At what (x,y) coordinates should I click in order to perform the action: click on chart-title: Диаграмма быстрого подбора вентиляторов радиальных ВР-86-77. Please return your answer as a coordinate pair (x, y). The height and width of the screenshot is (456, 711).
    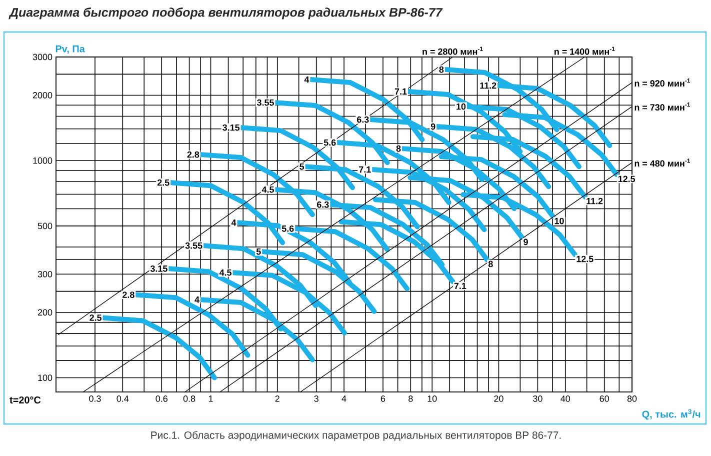
    Looking at the image, I should click on (225, 14).